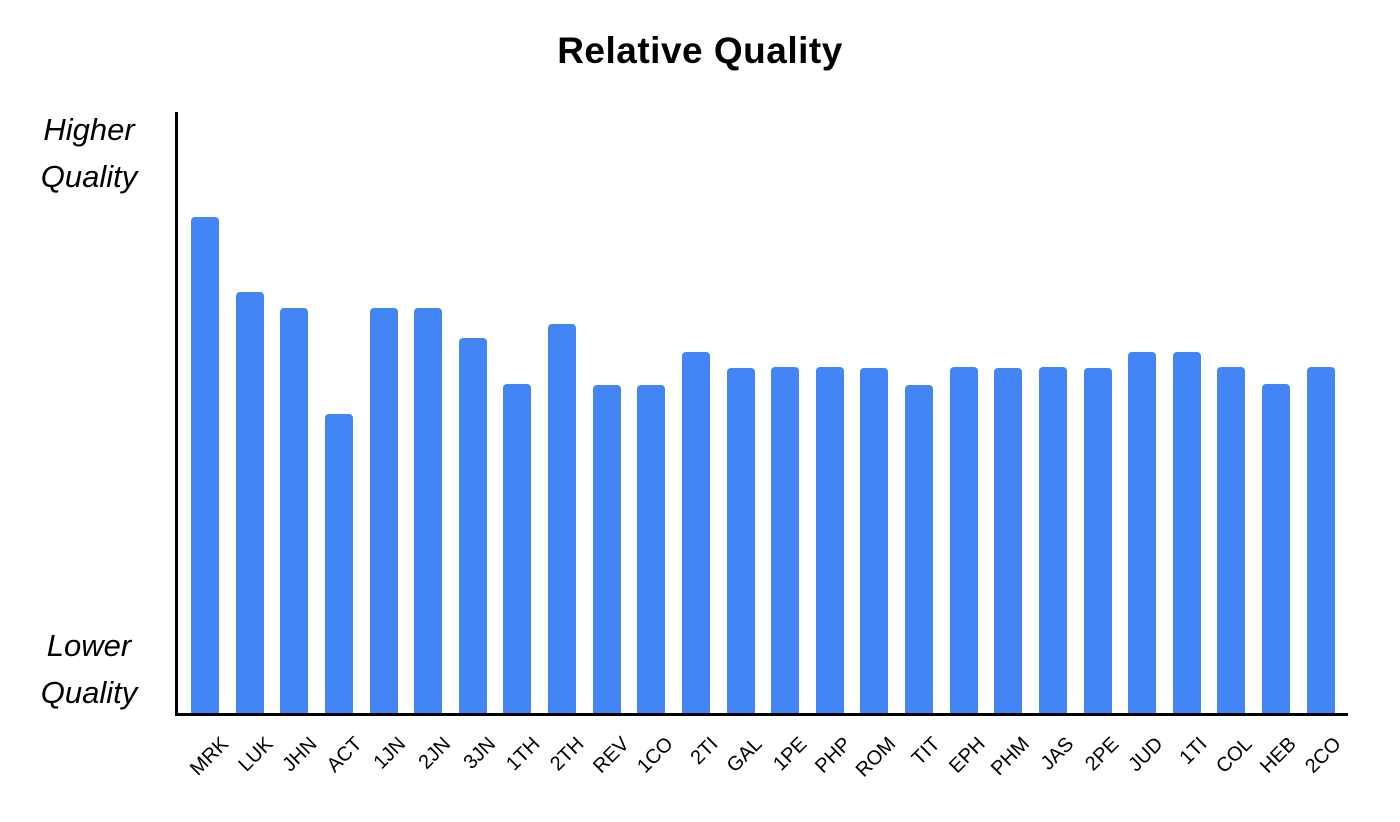 This screenshot has height=822, width=1400. What do you see at coordinates (256, 755) in the screenshot?
I see `x-tick-label-luk: LUK` at bounding box center [256, 755].